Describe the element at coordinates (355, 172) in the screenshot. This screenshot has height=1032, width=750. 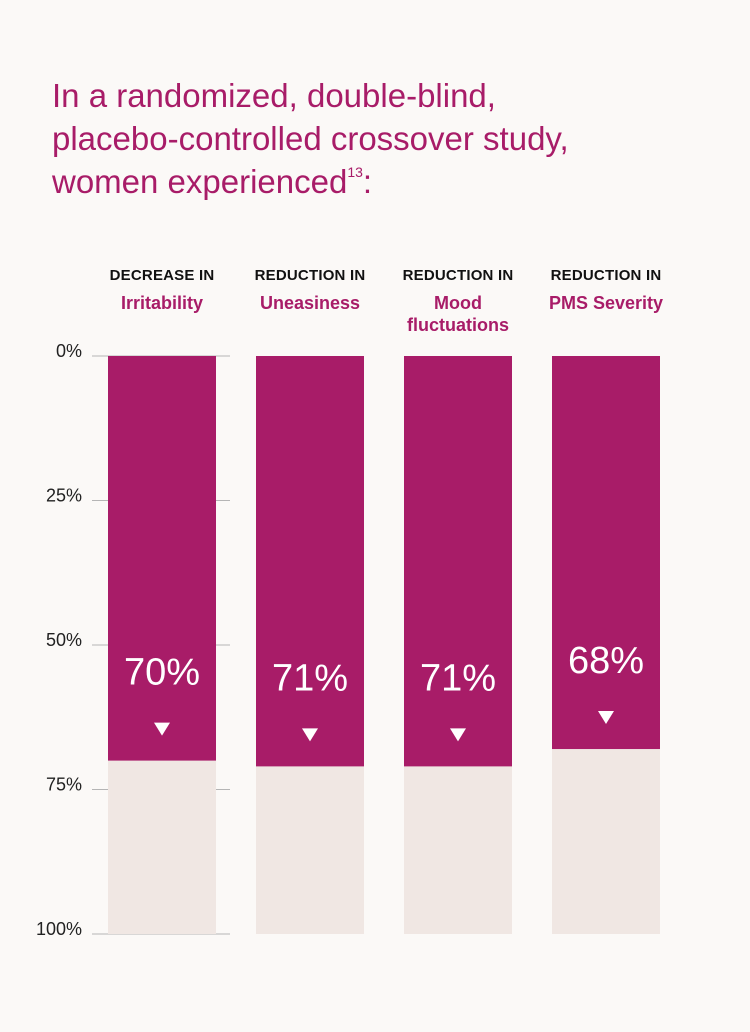
I see `title-footnote-ref: 13` at that location.